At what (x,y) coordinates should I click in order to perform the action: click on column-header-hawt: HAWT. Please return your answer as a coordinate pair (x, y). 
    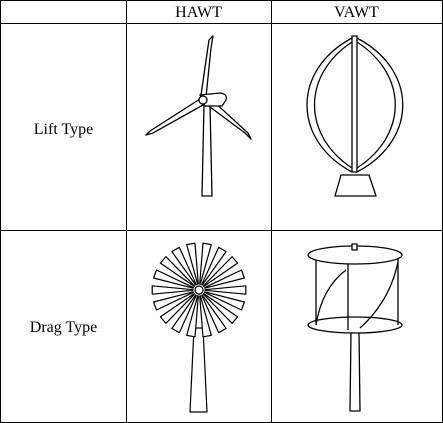
    Looking at the image, I should click on (198, 12).